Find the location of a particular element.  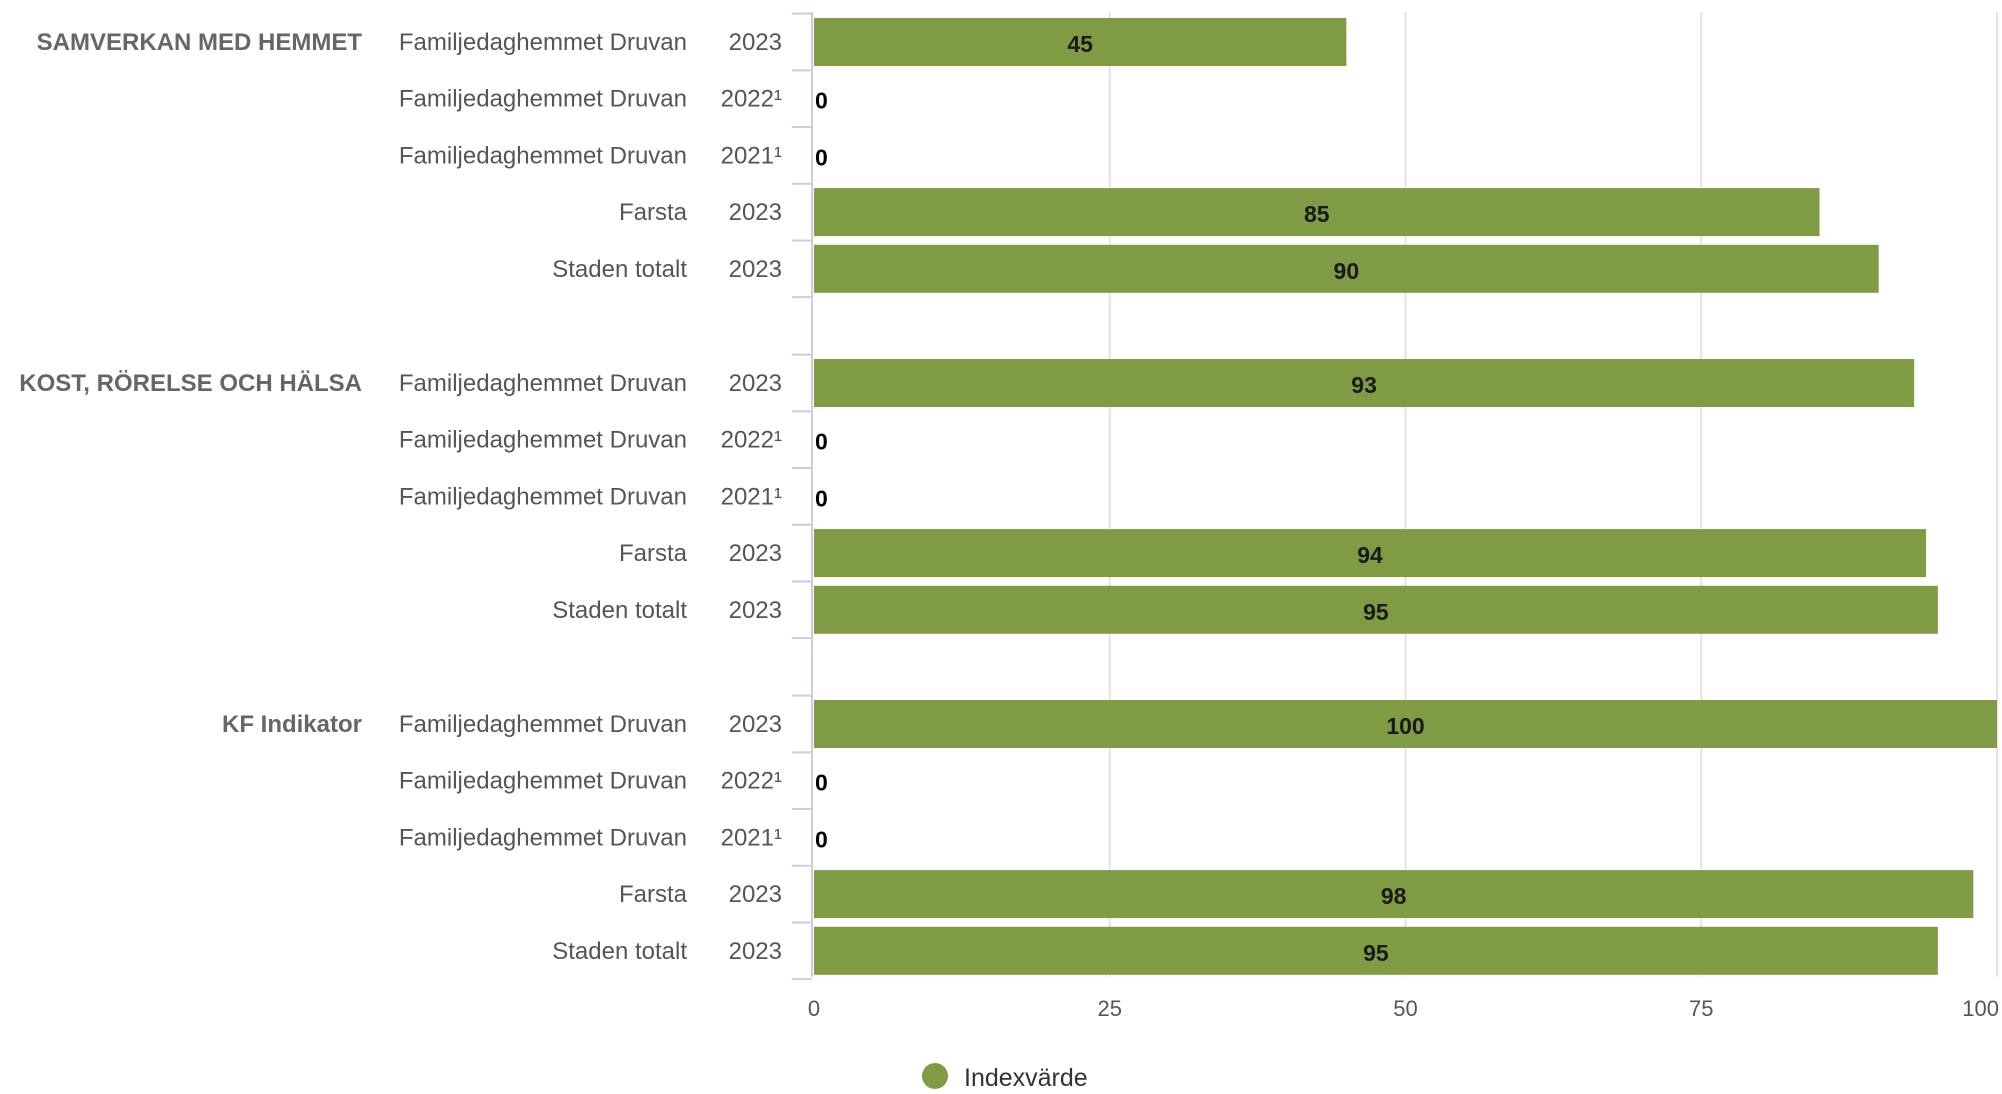

x-tick-label: 75 is located at coordinates (1701, 1008).